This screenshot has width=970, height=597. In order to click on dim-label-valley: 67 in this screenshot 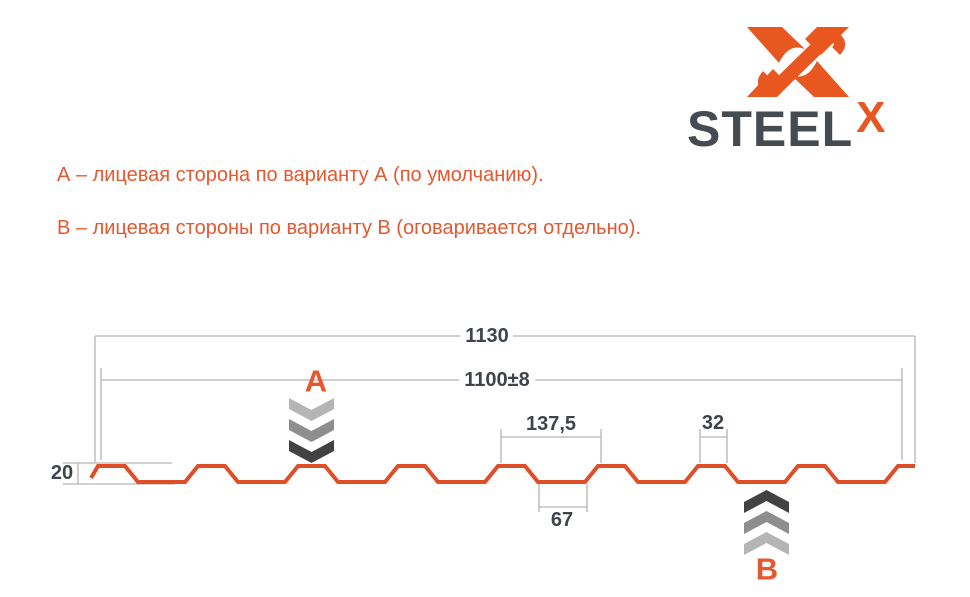, I will do `click(562, 520)`.